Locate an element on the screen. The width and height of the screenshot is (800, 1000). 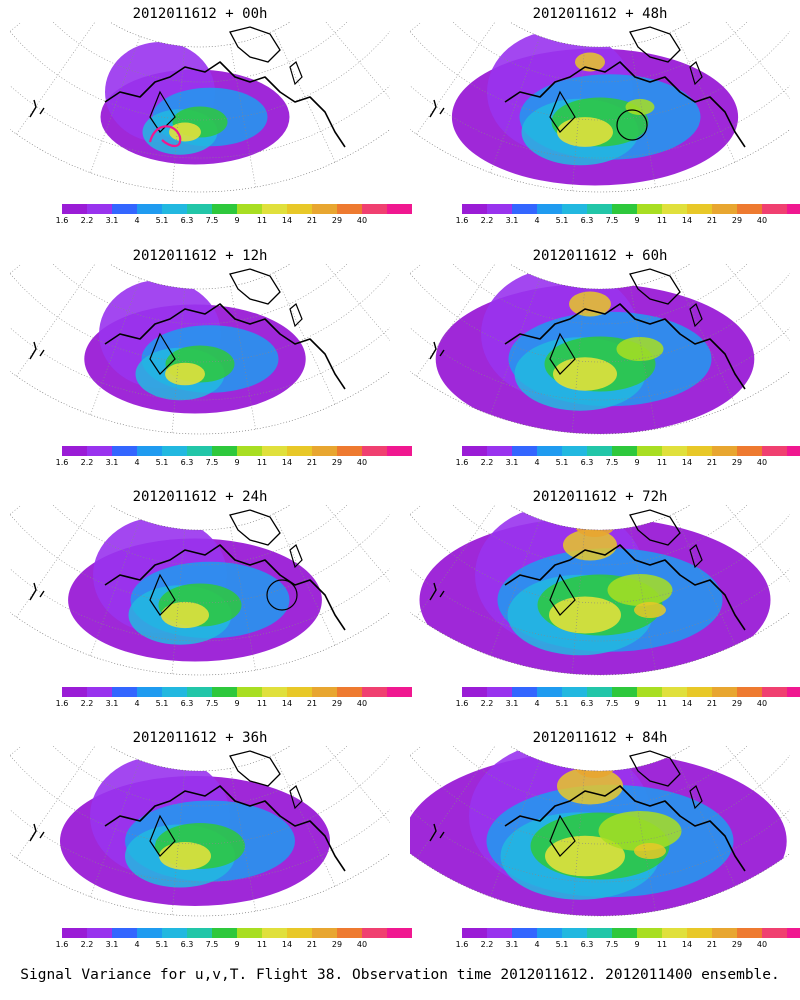
map-border is located at coordinates (600, 349).